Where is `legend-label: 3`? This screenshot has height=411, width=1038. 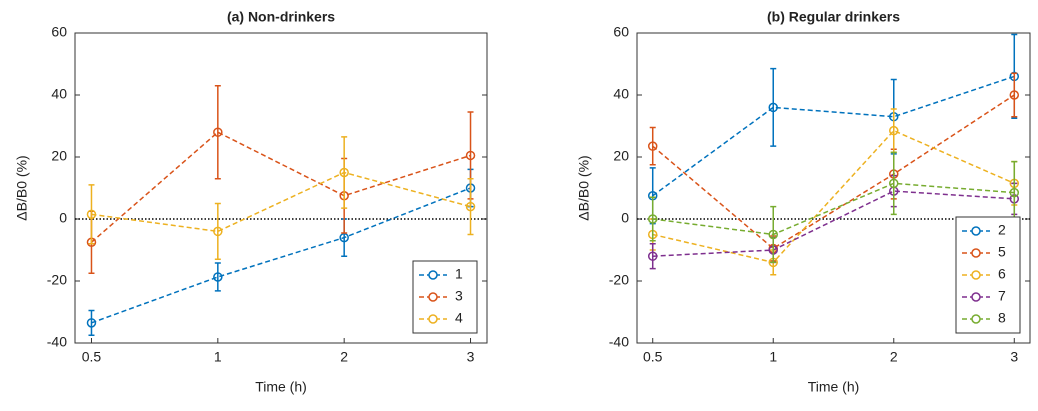 legend-label: 3 is located at coordinates (459, 296).